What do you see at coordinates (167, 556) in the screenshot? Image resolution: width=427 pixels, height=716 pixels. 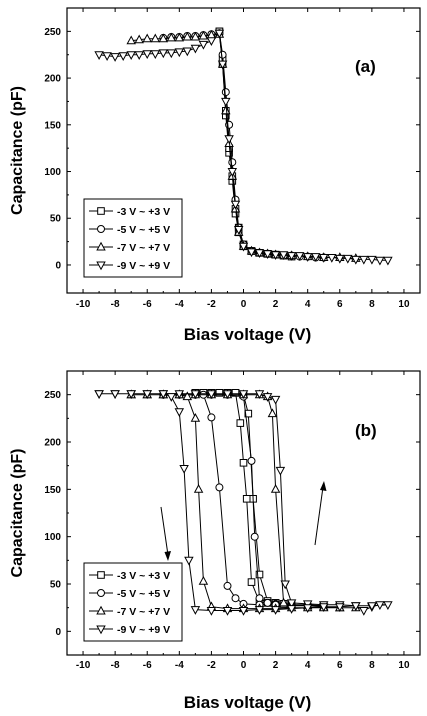 I see `down-arrow-head` at bounding box center [167, 556].